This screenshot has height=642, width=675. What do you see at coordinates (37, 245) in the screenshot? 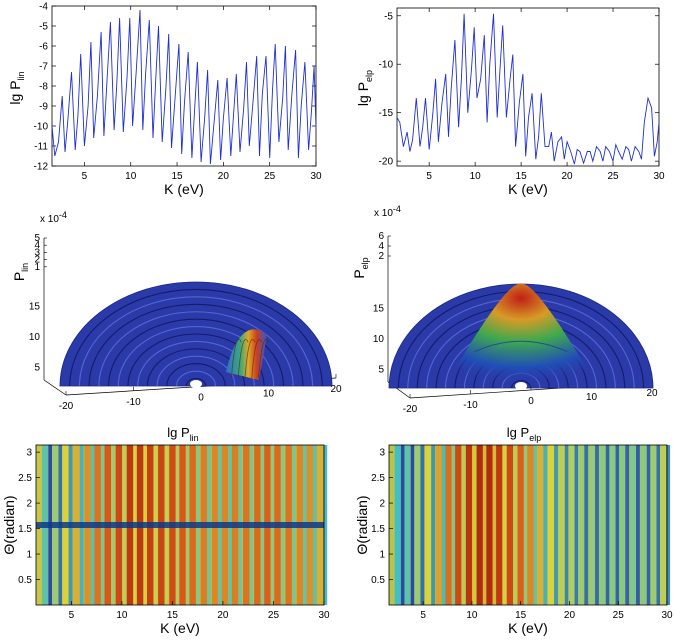
I see `z-tick-label: 4` at bounding box center [37, 245].